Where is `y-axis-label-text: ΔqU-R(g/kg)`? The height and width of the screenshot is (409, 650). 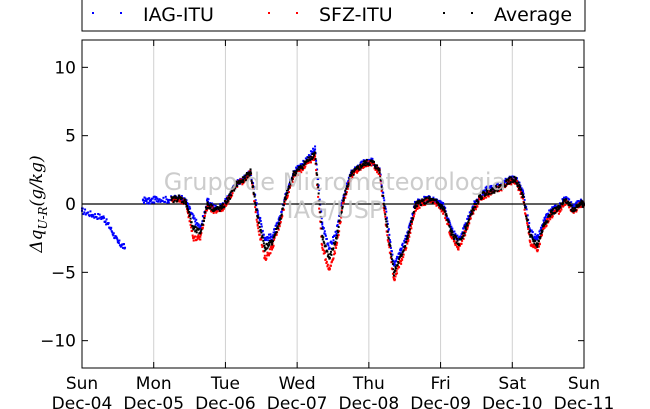 y-axis-label-text: ΔqU-R(g/kg) is located at coordinates (38, 204).